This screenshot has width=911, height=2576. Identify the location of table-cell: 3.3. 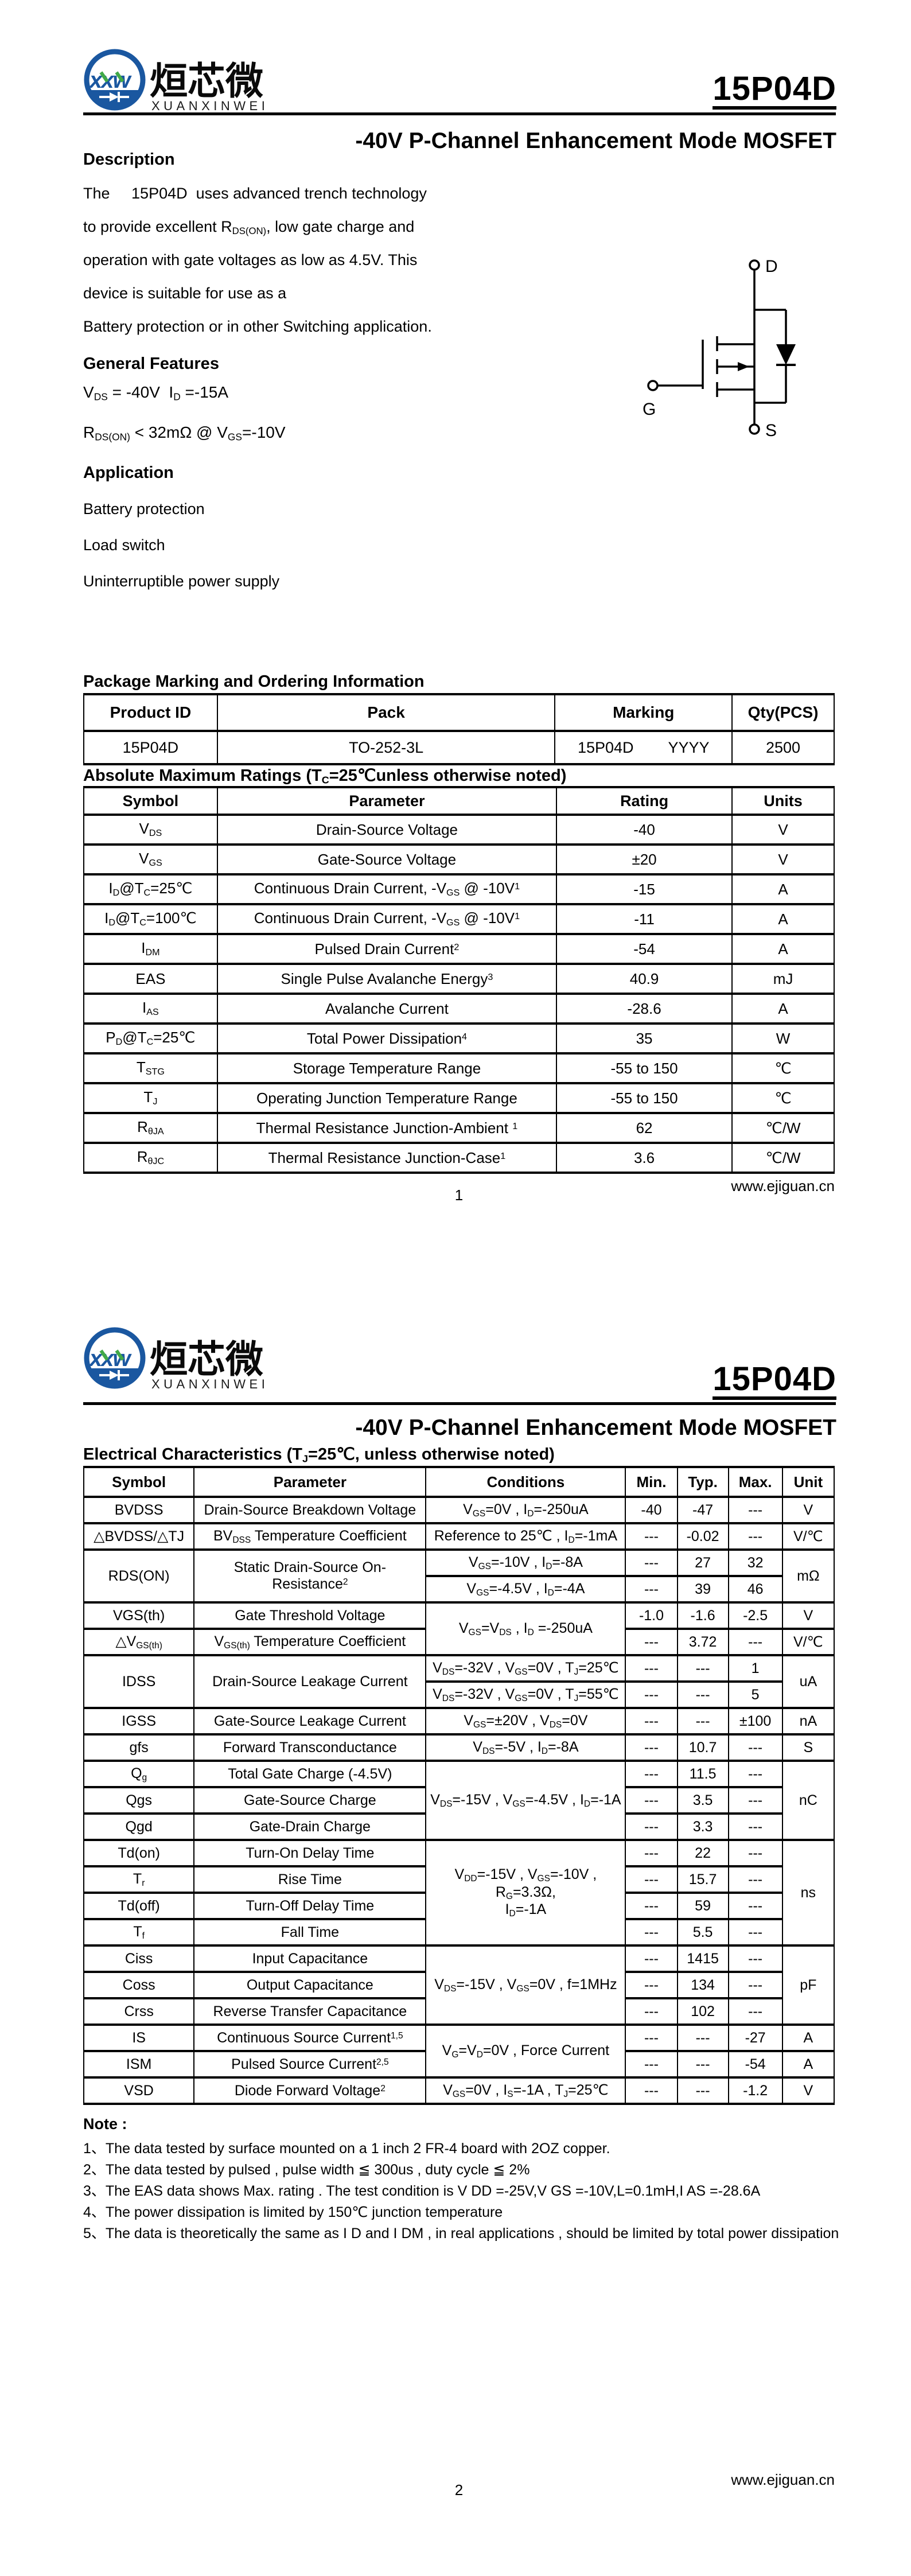
(702, 1826).